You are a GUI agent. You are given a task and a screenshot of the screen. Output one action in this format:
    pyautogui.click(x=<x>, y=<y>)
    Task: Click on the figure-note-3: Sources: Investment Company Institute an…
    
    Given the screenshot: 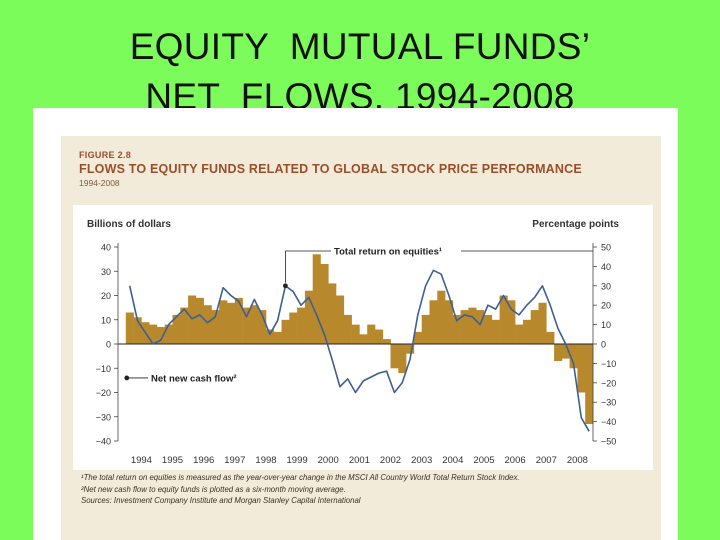 What is the action you would take?
    pyautogui.click(x=221, y=500)
    